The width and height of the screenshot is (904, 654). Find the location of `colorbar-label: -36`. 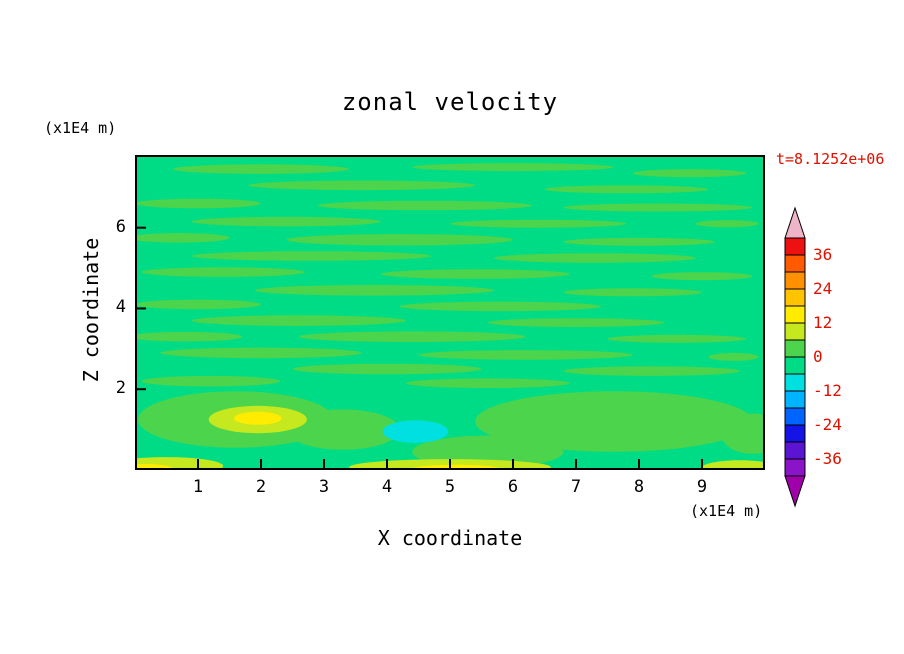

colorbar-label: -36 is located at coordinates (827, 458).